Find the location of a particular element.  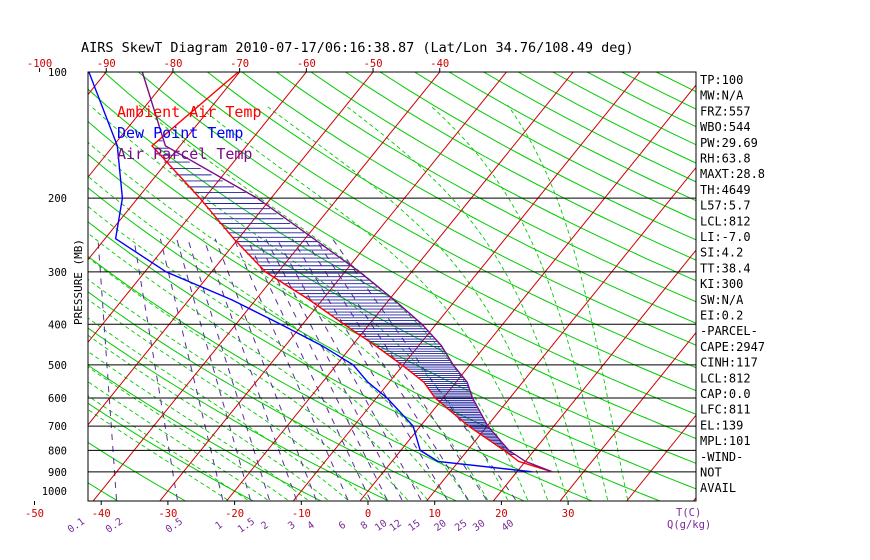

index-line: KI:300 is located at coordinates (721, 284).